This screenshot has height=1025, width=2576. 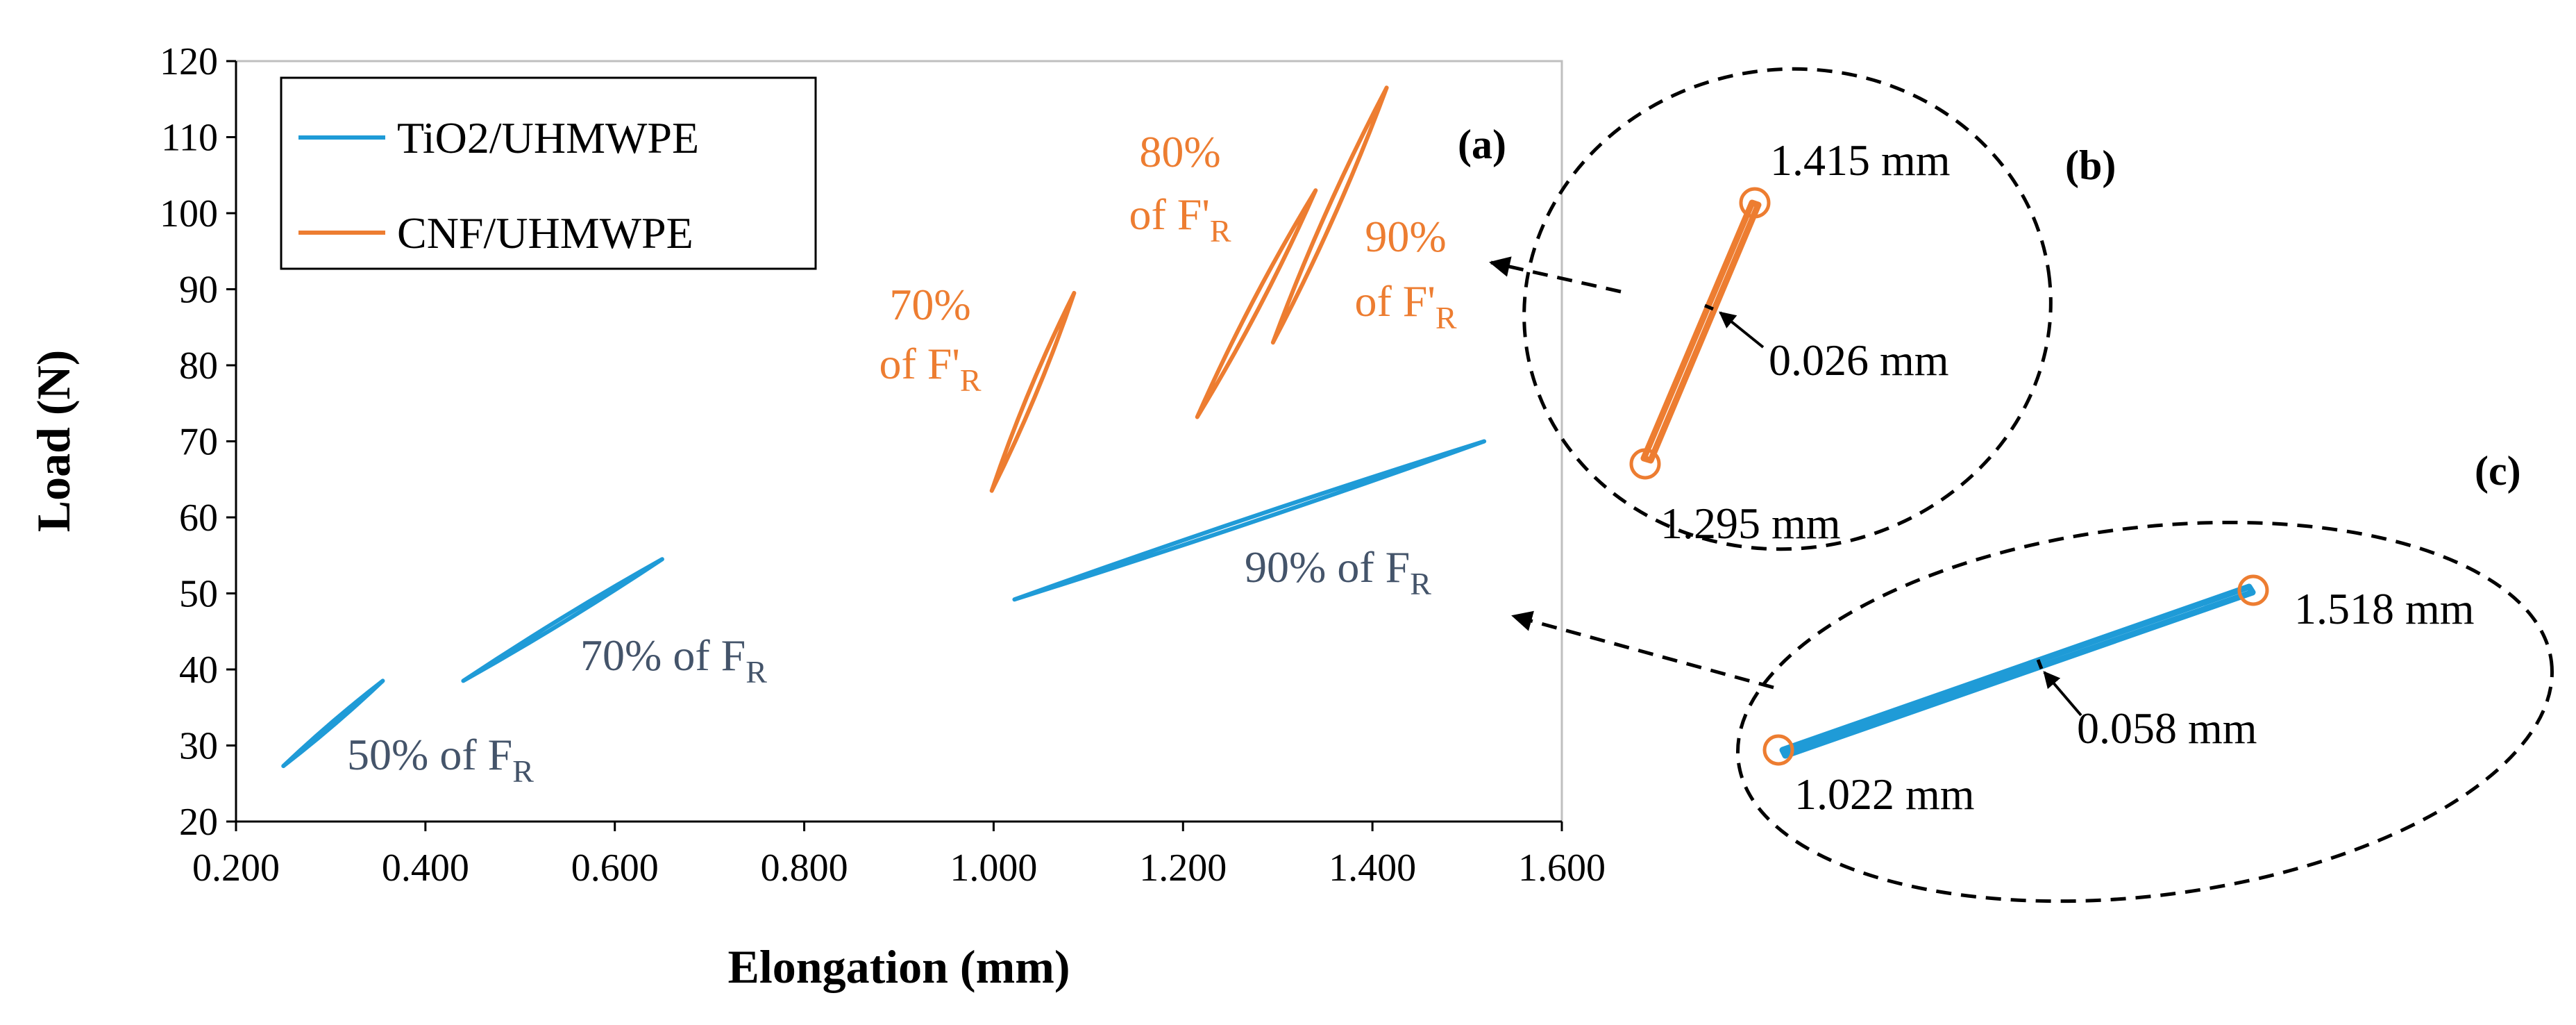 What do you see at coordinates (198, 746) in the screenshot?
I see `y-tick-label: 30` at bounding box center [198, 746].